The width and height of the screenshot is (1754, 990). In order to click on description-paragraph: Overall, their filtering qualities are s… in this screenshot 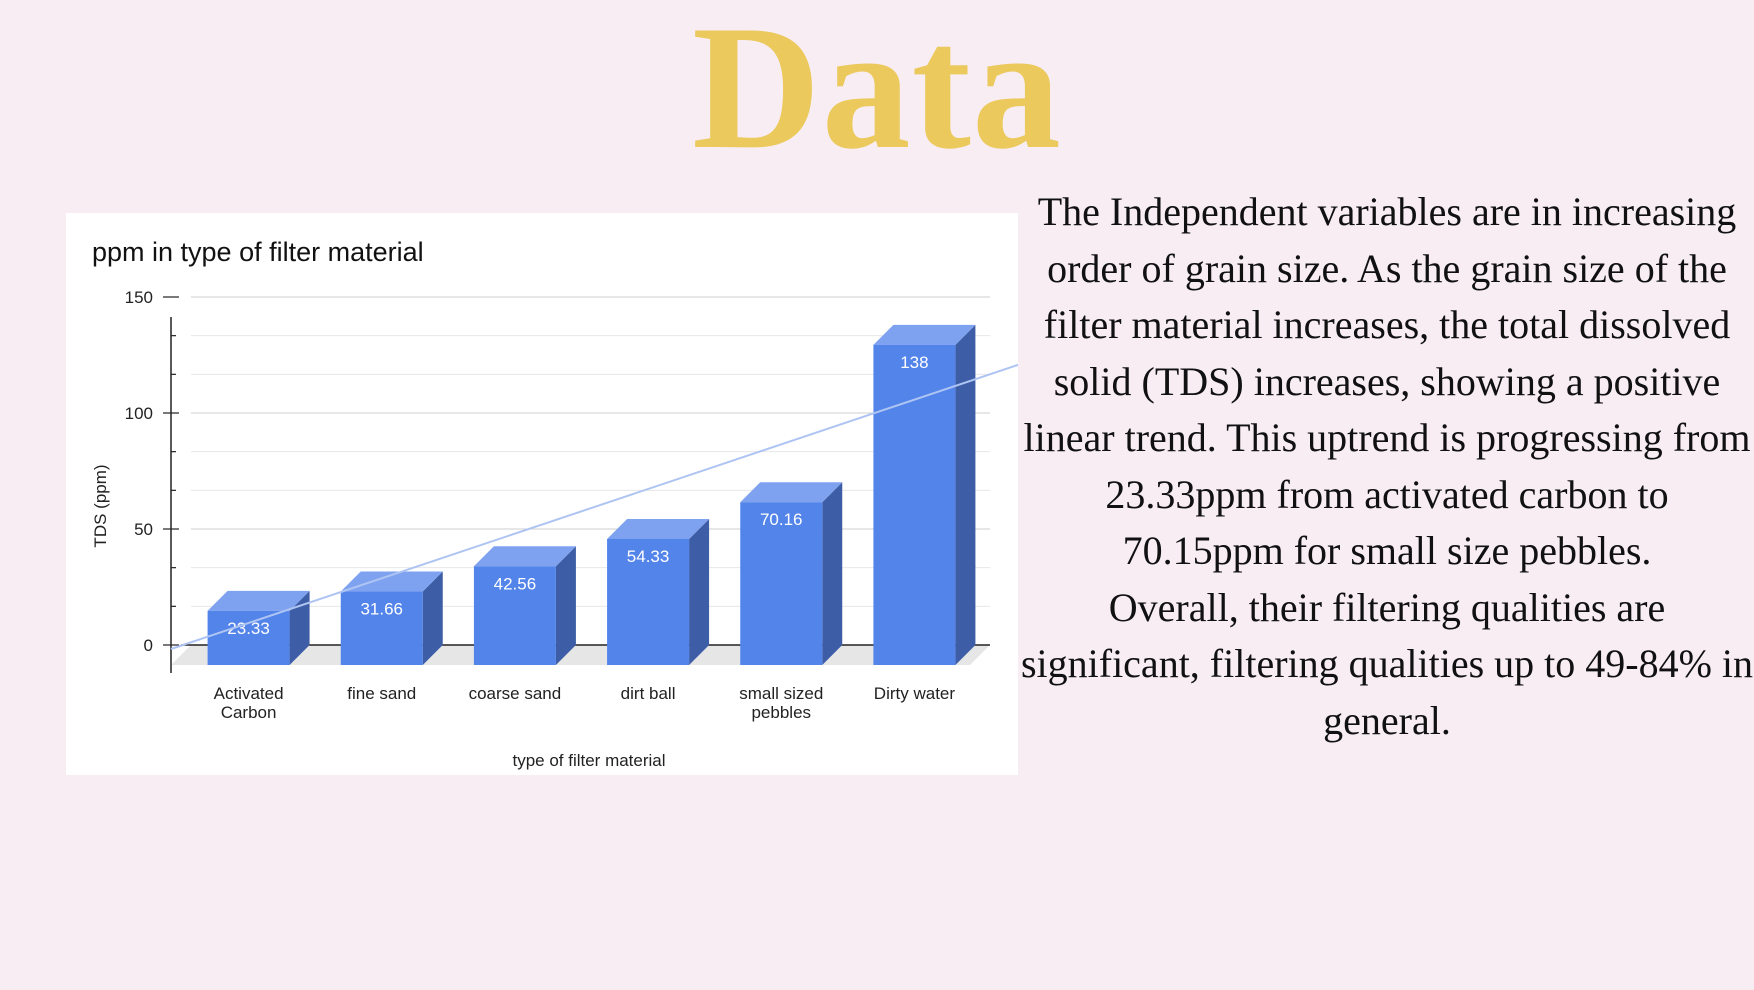, I will do `click(1387, 663)`.